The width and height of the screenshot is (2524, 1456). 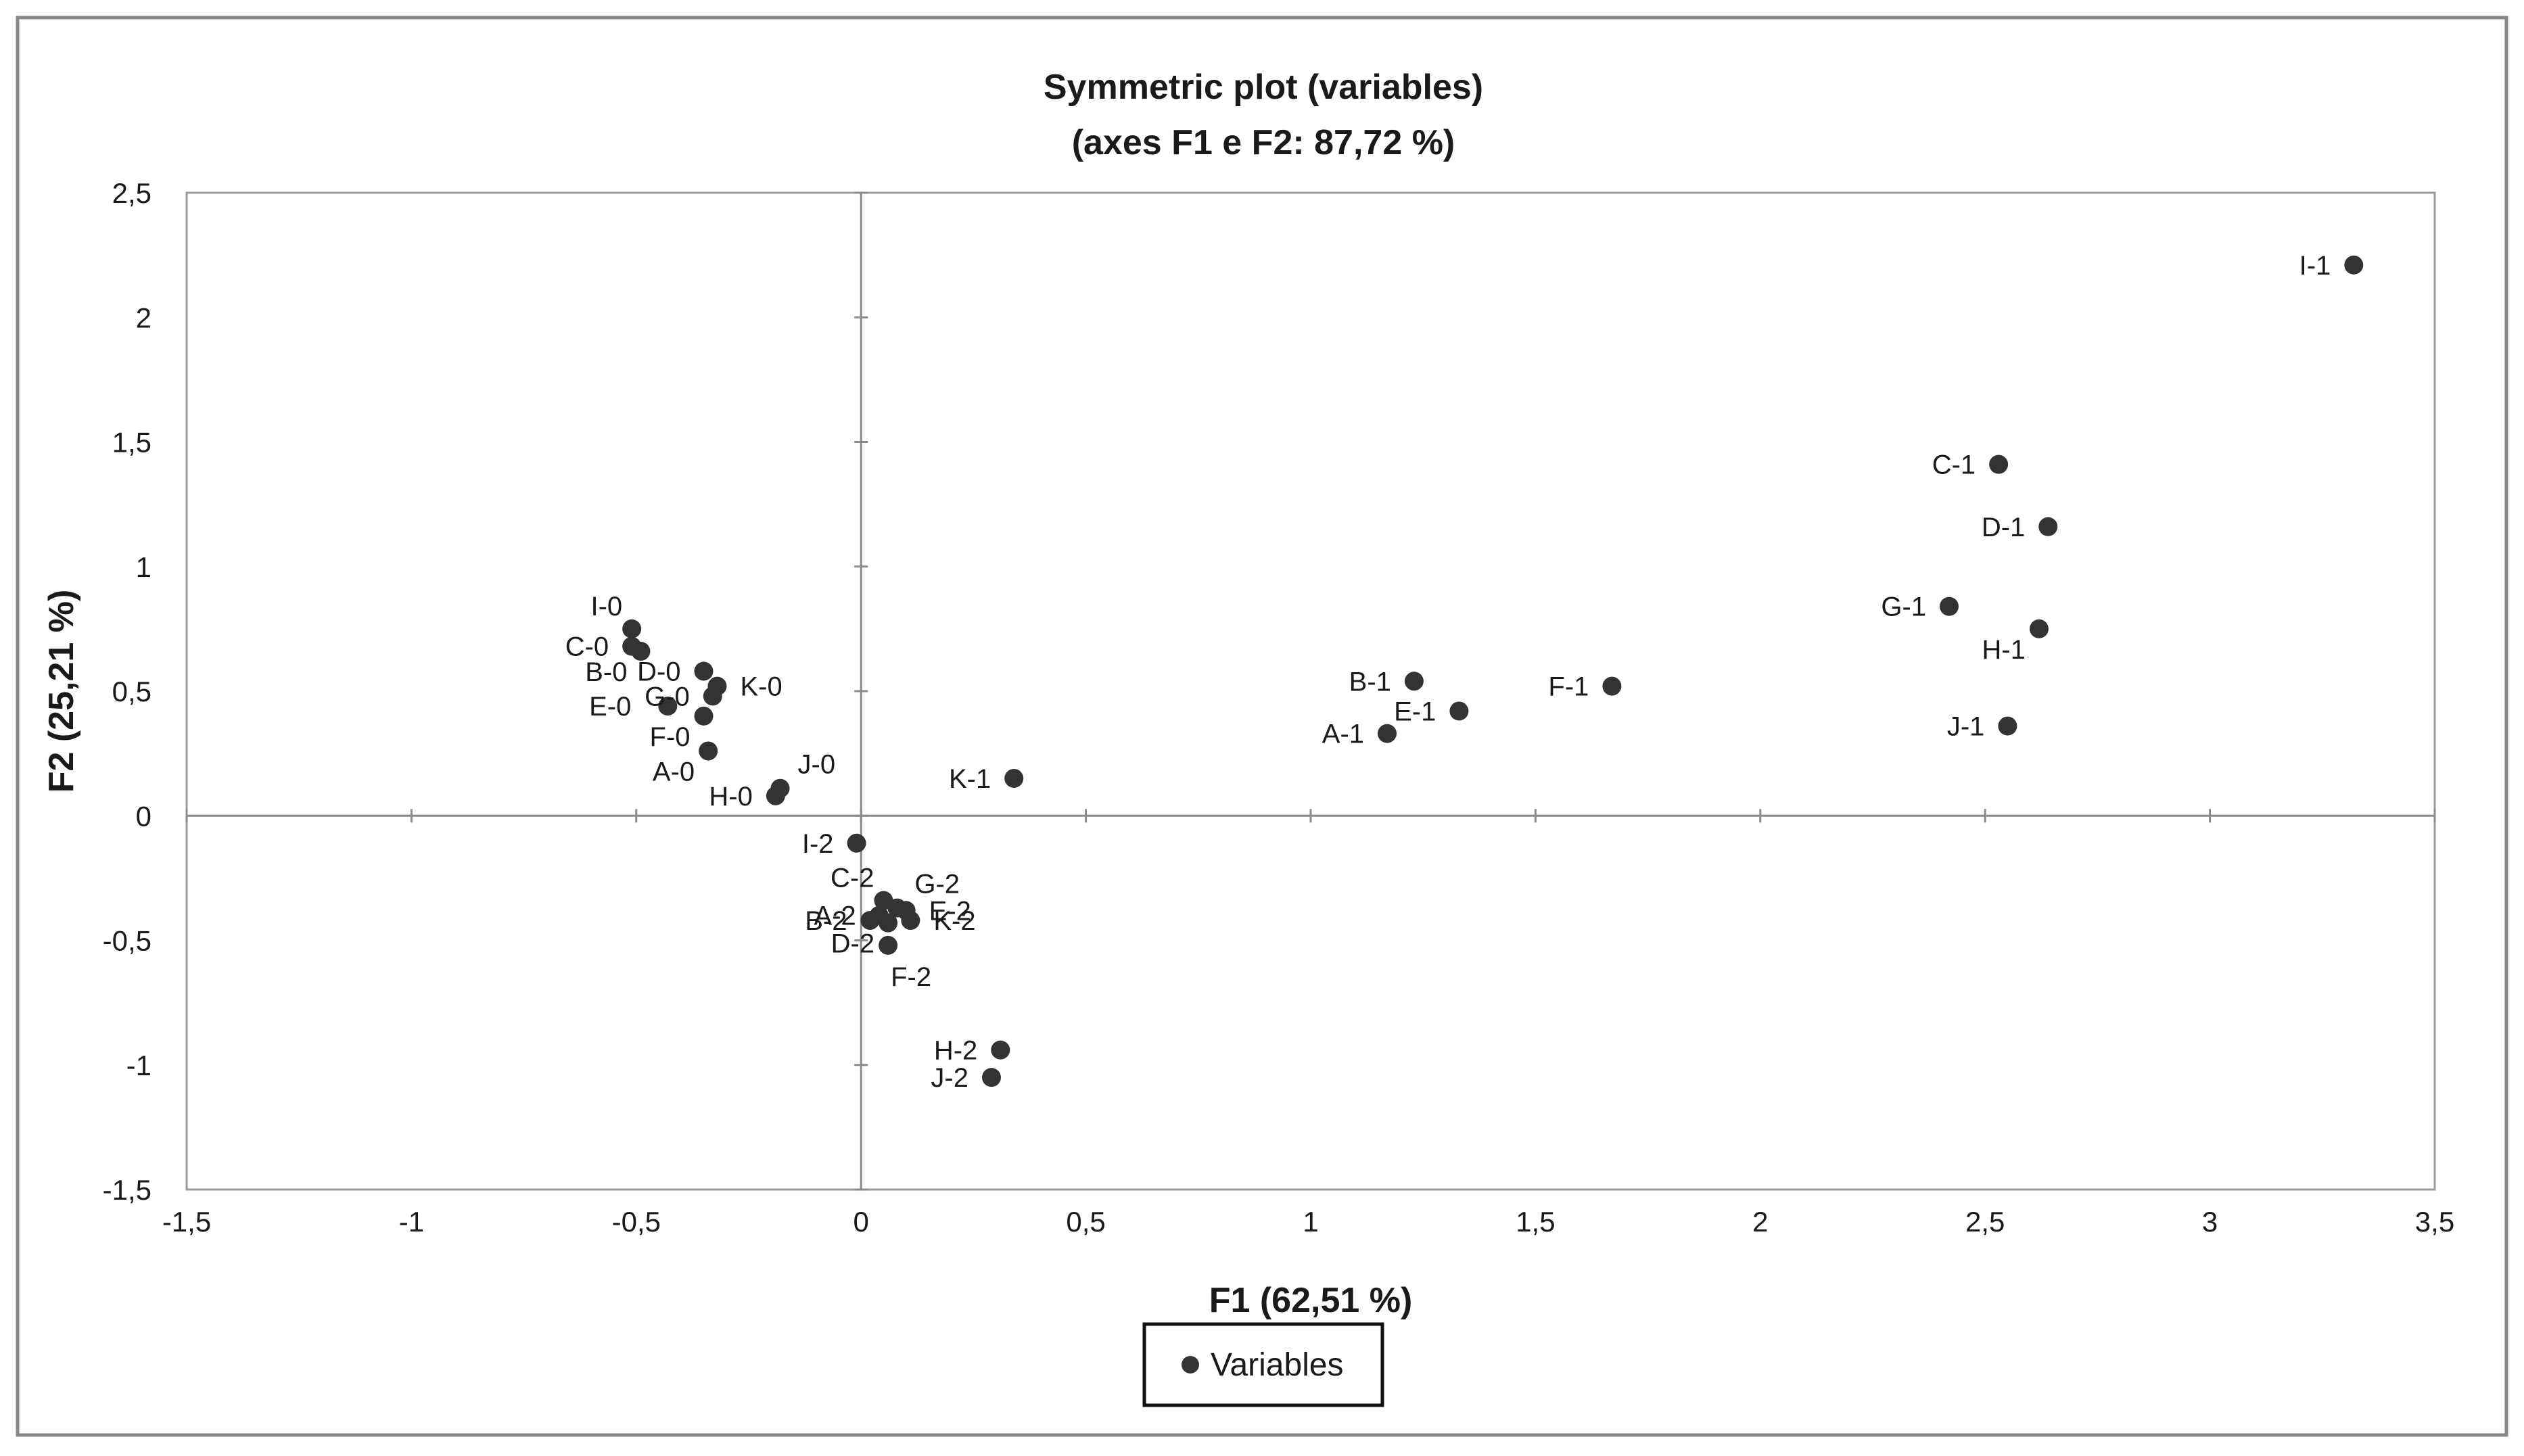 I want to click on point-label-g-2: G-2, so click(x=937, y=885).